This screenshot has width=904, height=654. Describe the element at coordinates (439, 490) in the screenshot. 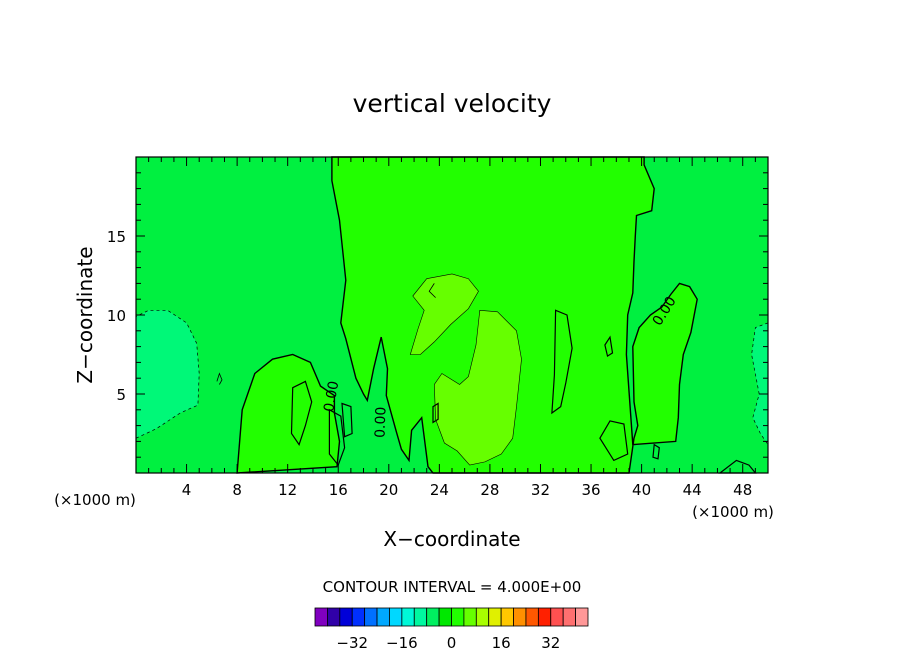

I see `x-tick-label: 24` at that location.